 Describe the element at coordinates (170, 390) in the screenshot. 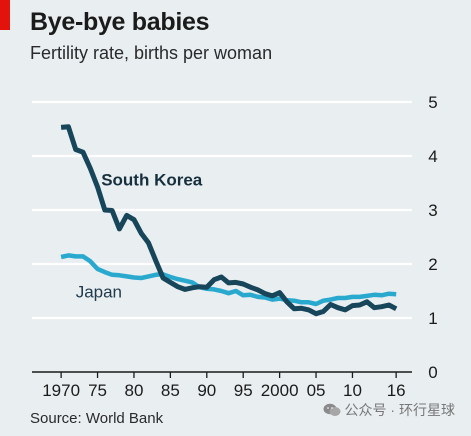

I see `x-tick-label: 85` at that location.